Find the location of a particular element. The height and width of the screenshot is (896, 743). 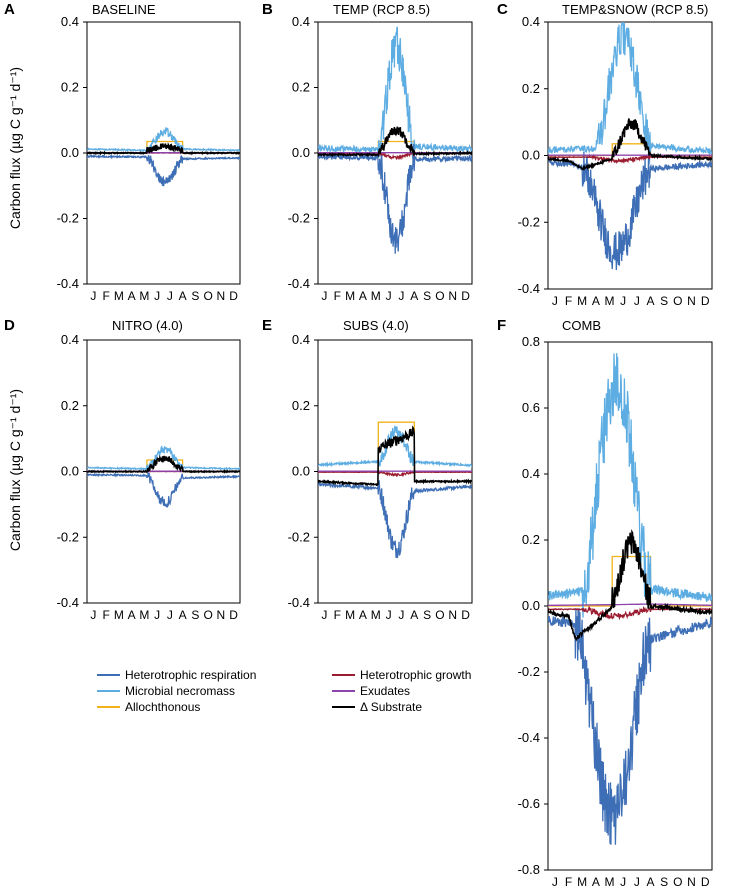

panel-title: SUBS (4.0) is located at coordinates (376, 325).